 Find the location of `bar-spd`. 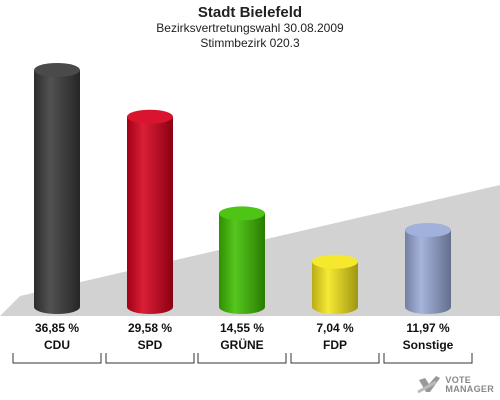

bar-spd is located at coordinates (150, 211).